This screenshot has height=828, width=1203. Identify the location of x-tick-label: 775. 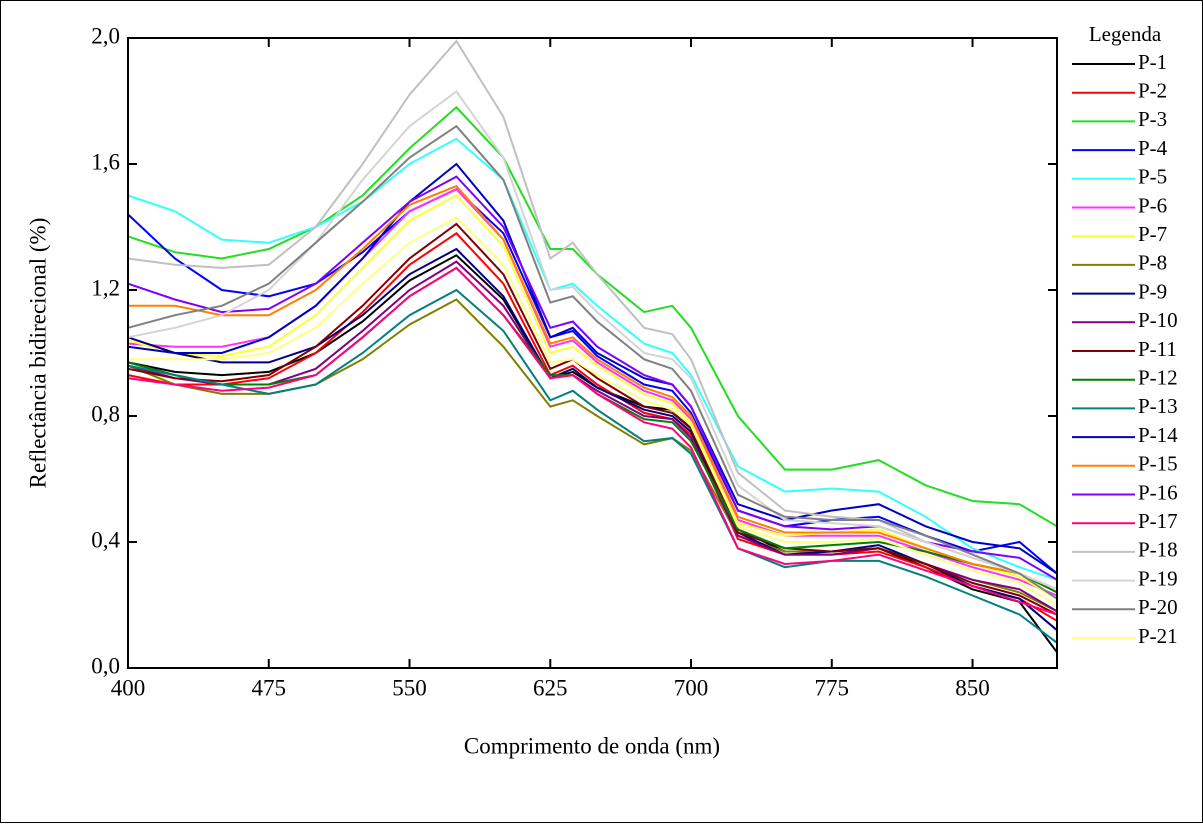
(832, 687).